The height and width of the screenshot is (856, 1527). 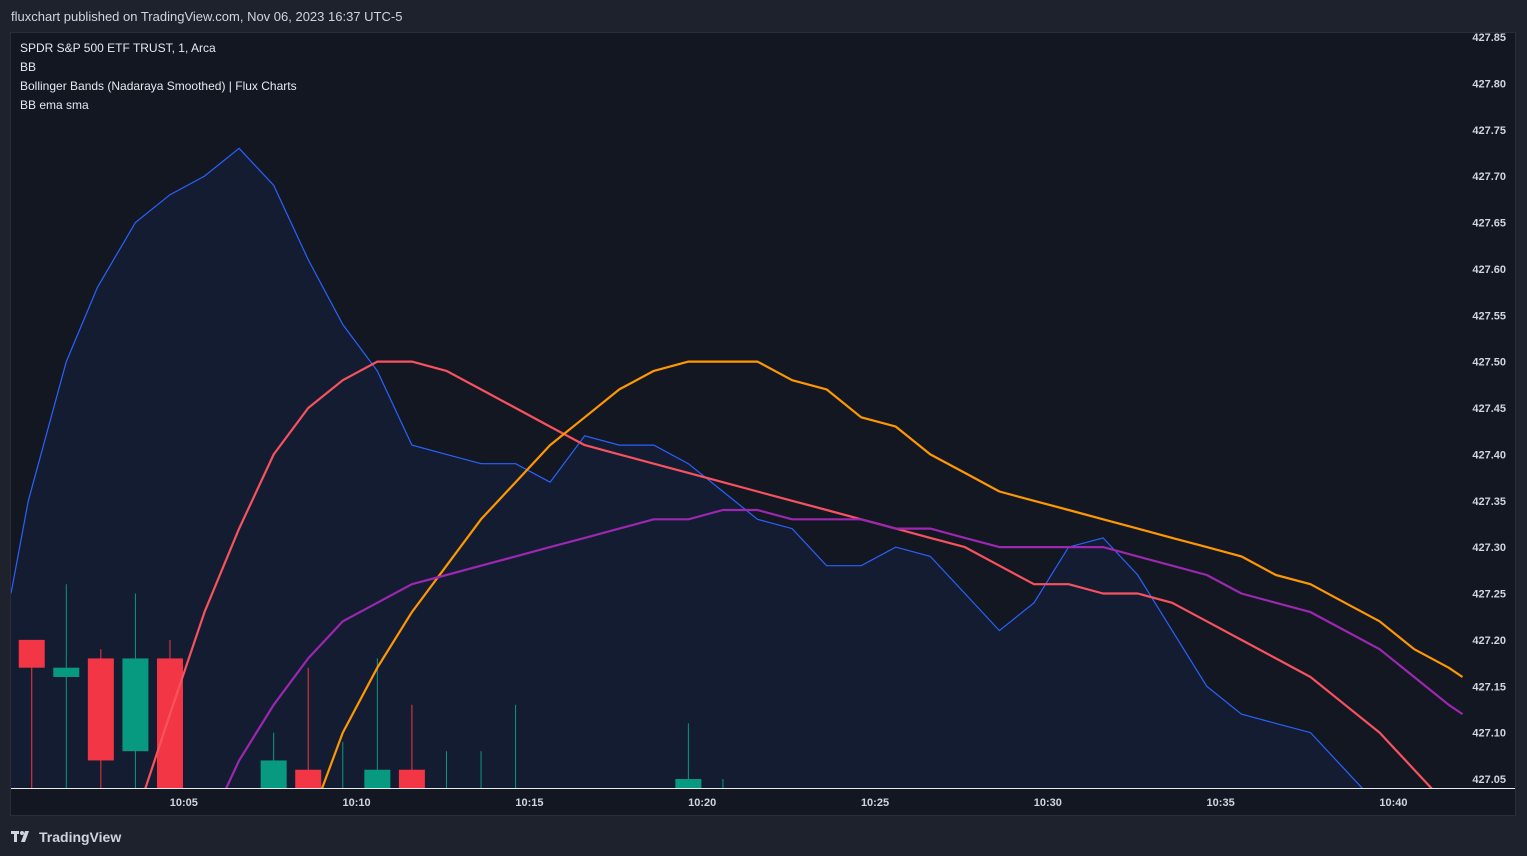 I want to click on x-tick-label: 10:30, so click(x=1048, y=803).